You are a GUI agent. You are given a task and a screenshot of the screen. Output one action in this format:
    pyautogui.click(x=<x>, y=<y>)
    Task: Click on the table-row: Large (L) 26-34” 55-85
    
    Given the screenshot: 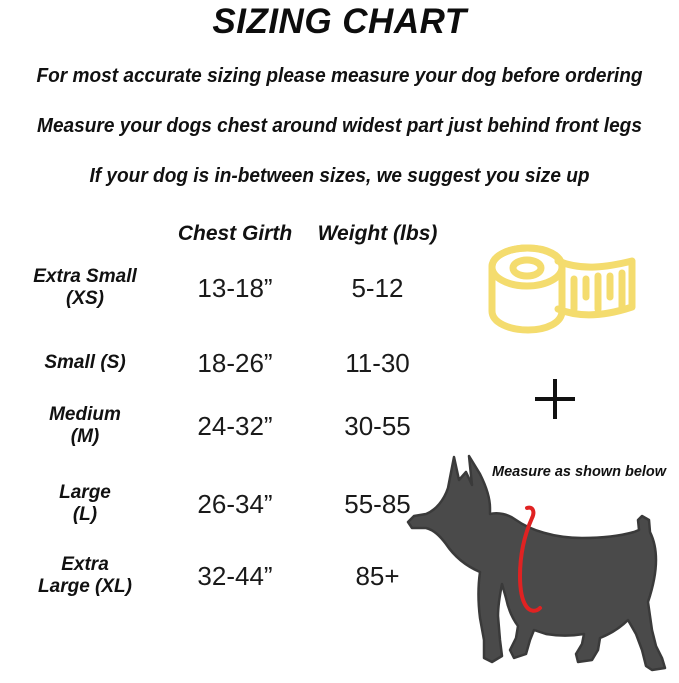 What is the action you would take?
    pyautogui.click(x=227, y=504)
    